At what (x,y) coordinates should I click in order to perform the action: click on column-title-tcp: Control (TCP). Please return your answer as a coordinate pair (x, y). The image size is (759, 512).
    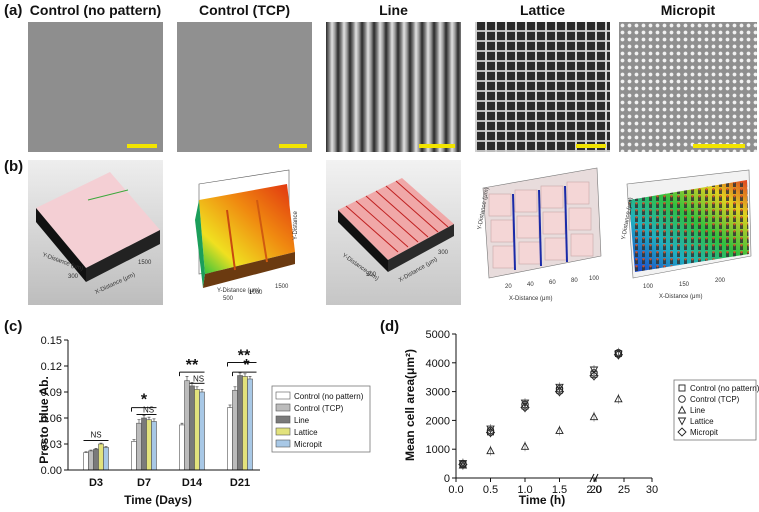
    Looking at the image, I should click on (244, 10).